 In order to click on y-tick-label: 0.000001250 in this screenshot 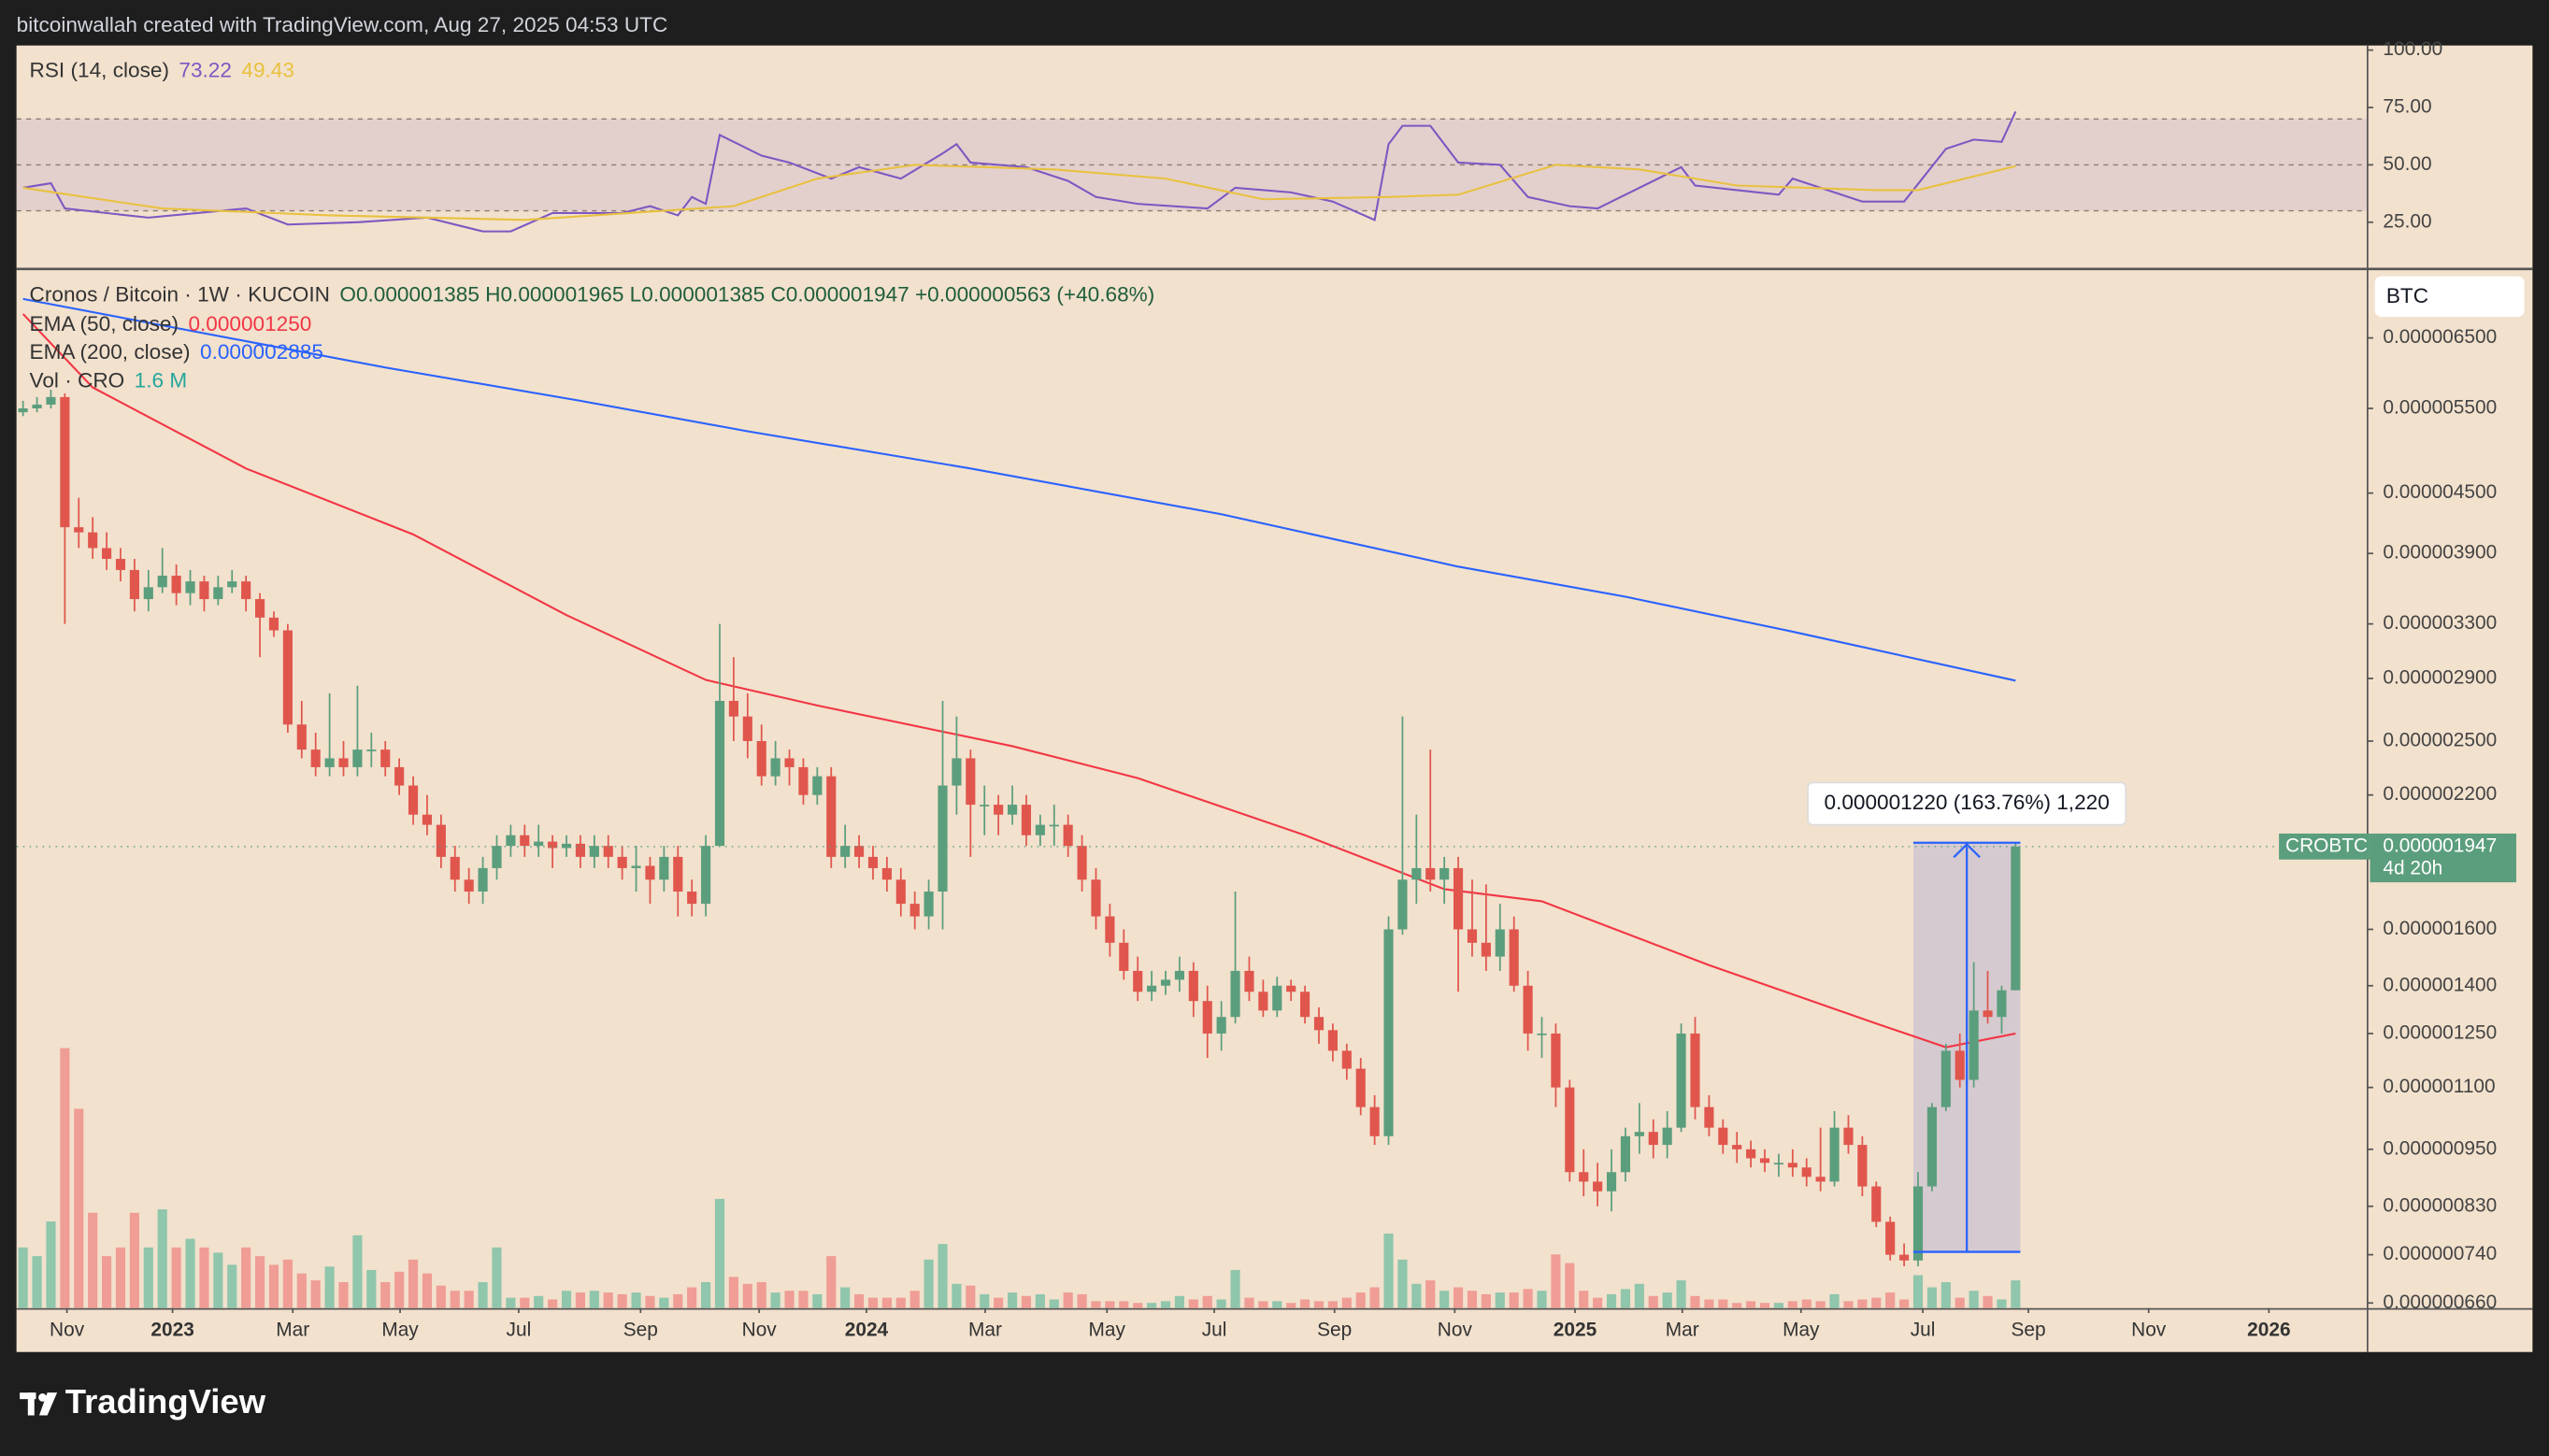, I will do `click(2440, 1032)`.